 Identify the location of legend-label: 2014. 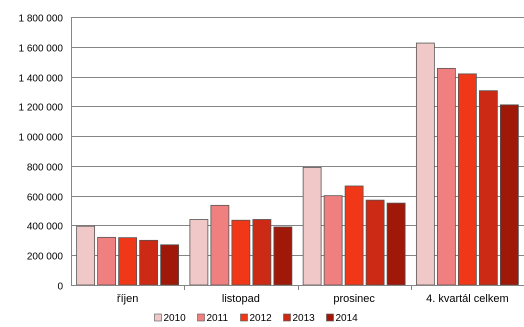
(347, 318).